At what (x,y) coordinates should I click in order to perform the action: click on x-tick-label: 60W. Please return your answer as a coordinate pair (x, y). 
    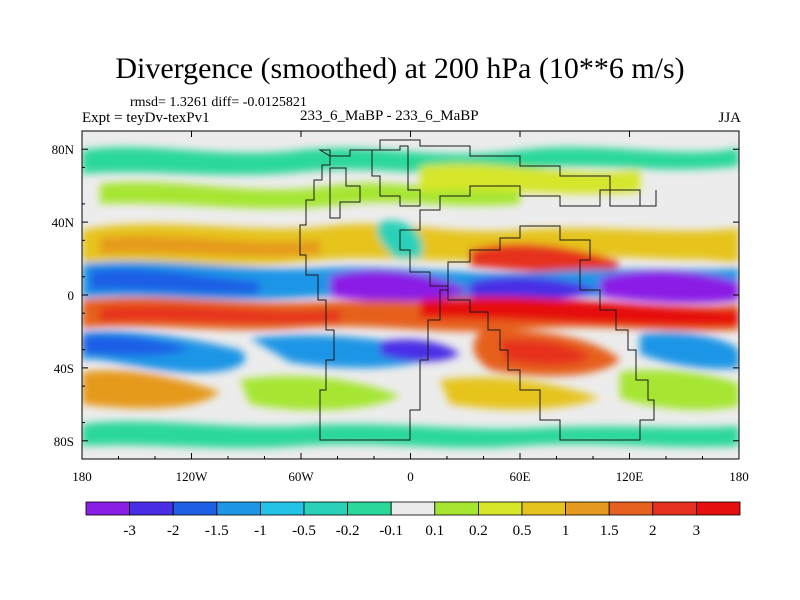
    Looking at the image, I should click on (301, 476).